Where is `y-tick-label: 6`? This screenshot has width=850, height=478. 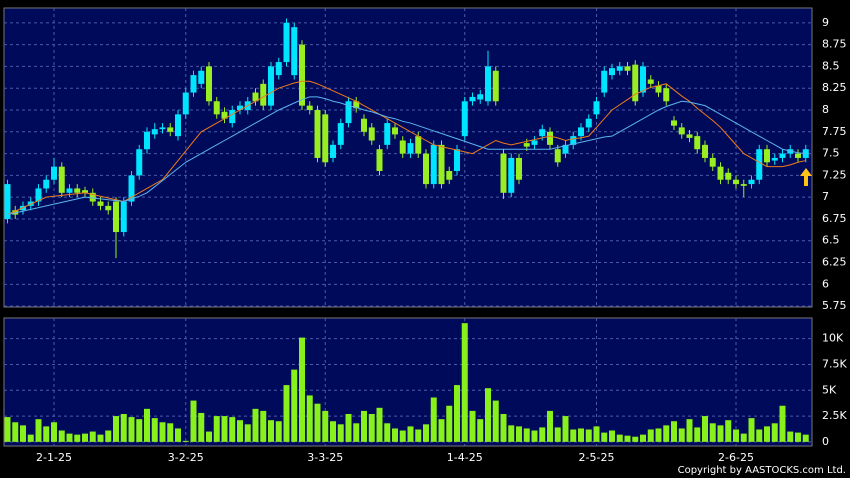
y-tick-label: 6 is located at coordinates (825, 283).